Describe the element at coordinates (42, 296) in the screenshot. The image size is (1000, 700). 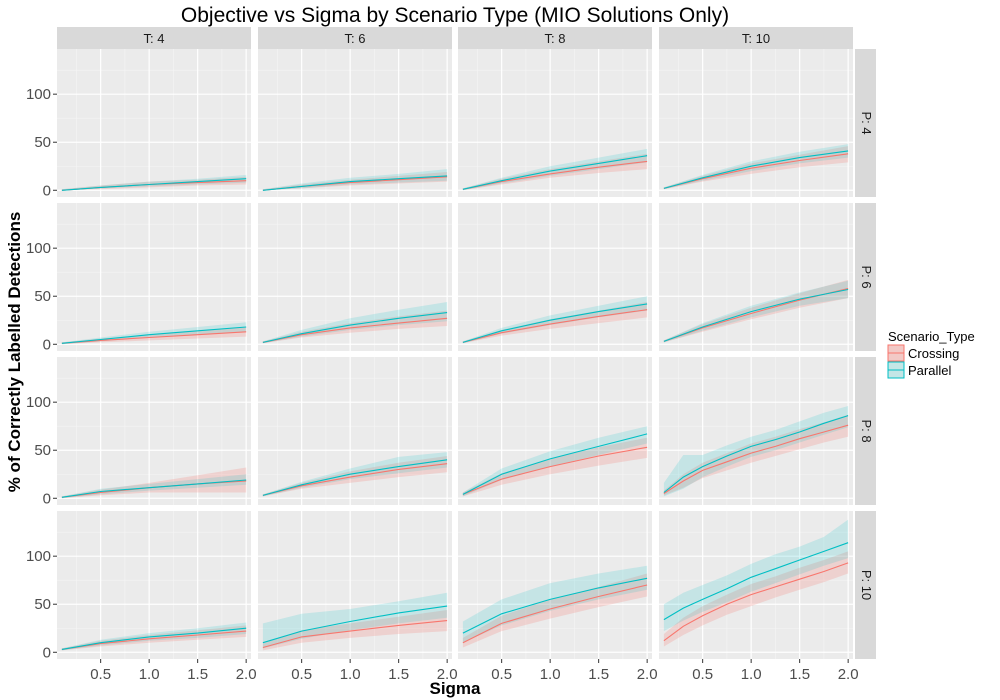
I see `y-tick-label: 50` at that location.